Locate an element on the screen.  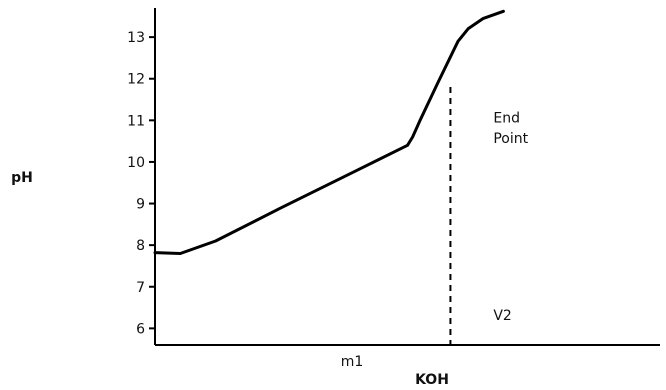
y-ticks: 6 7 8 9 10 11 12 13 is located at coordinates (141, 183).